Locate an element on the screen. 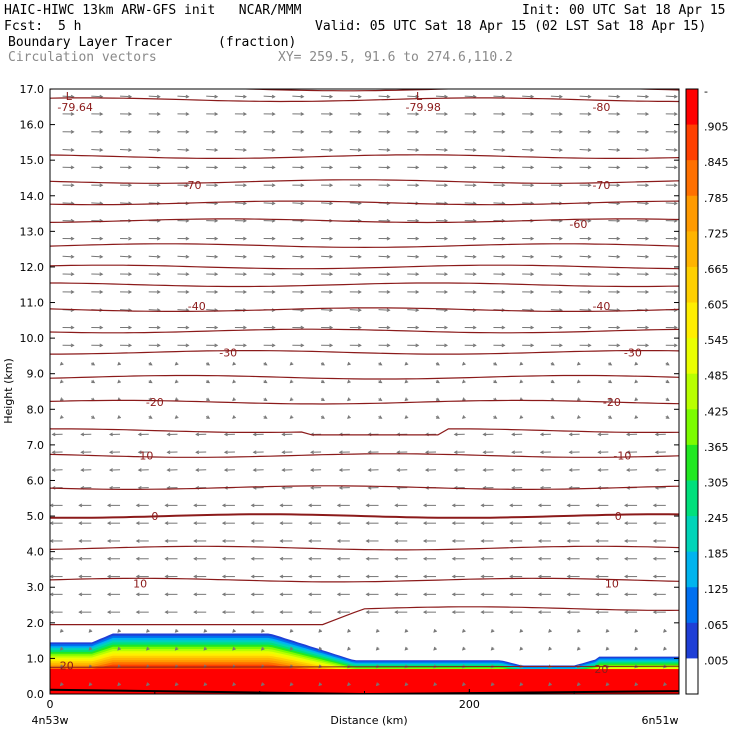  colorbar-label: .665 is located at coordinates (716, 269).